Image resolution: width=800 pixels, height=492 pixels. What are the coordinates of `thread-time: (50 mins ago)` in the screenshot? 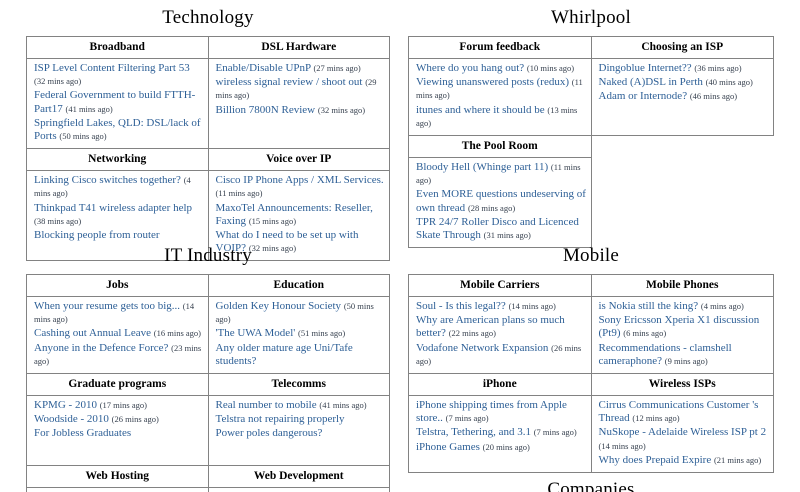 It's located at (294, 313).